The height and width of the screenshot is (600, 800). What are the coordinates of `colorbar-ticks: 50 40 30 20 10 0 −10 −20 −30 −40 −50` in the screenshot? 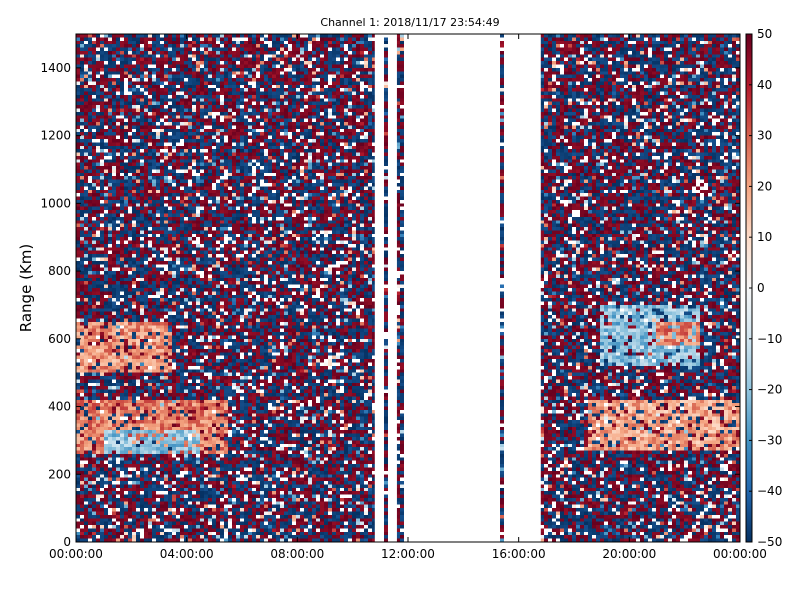 It's located at (765, 288).